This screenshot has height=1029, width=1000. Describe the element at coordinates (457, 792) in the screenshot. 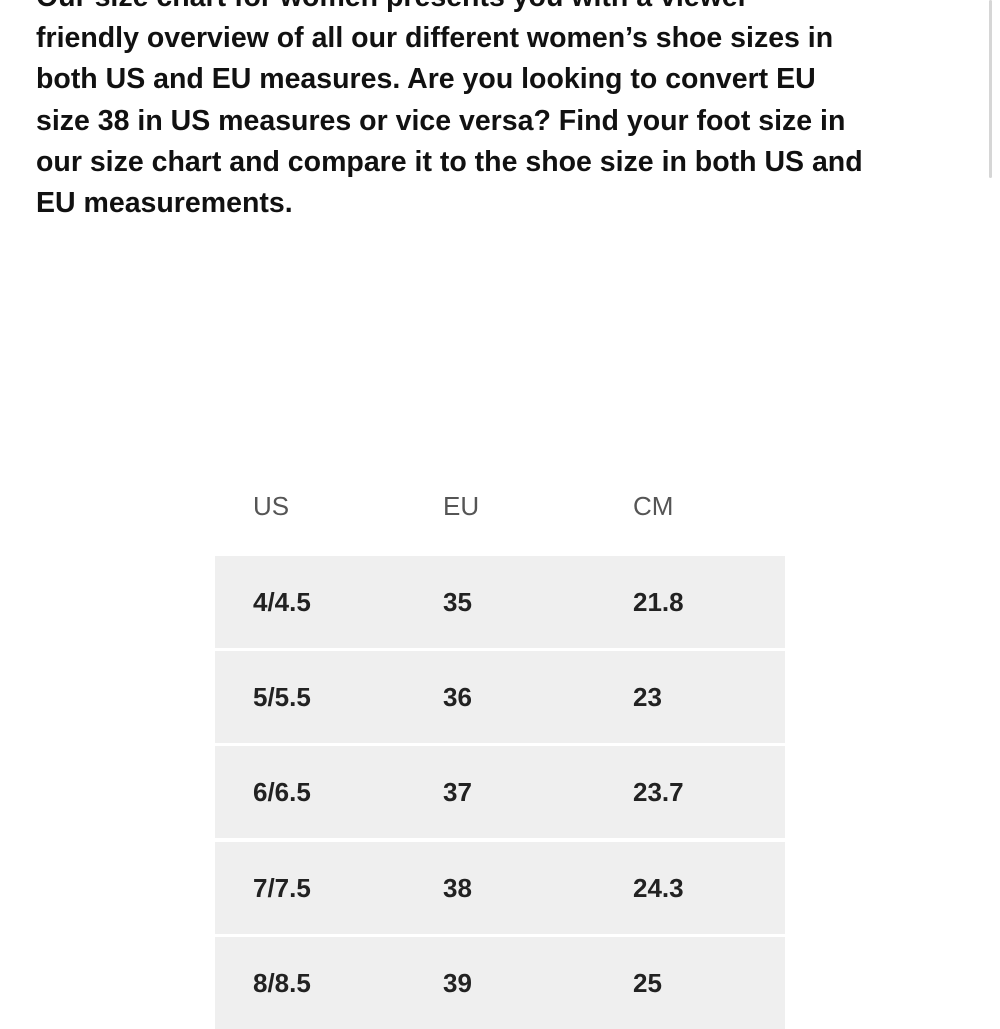

I see `table-cell: 37` at that location.